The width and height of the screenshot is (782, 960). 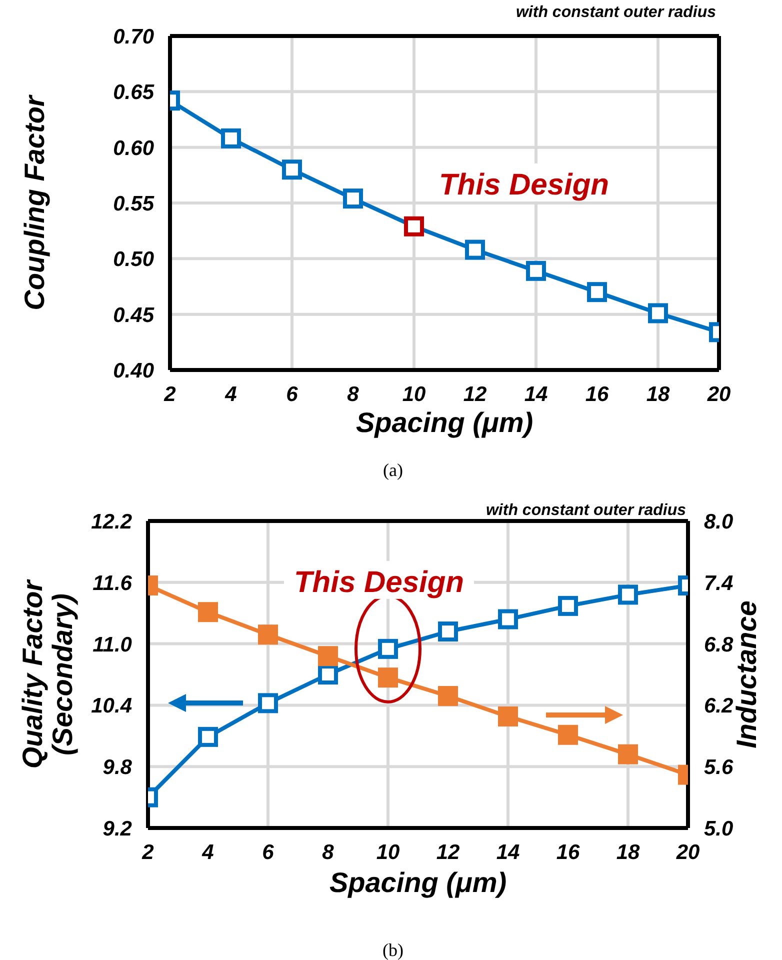 What do you see at coordinates (117, 828) in the screenshot?
I see `y-tick-label: 9.2` at bounding box center [117, 828].